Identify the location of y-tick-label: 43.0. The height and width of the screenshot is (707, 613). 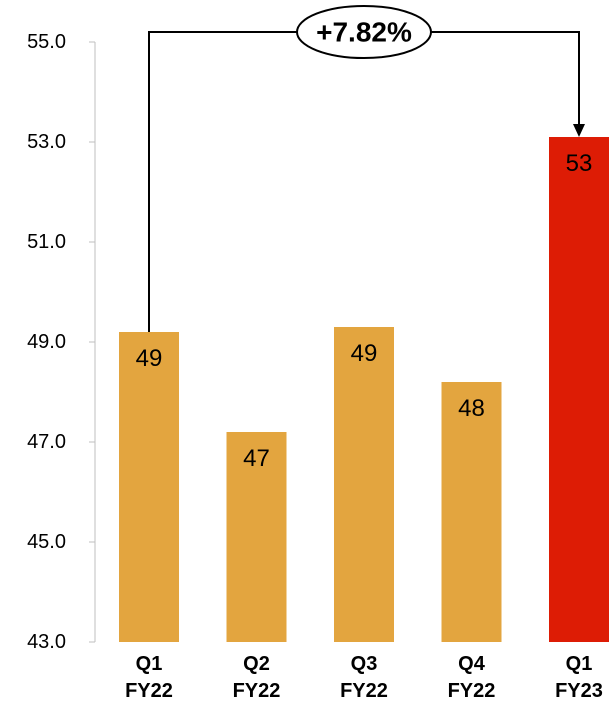
(46, 642).